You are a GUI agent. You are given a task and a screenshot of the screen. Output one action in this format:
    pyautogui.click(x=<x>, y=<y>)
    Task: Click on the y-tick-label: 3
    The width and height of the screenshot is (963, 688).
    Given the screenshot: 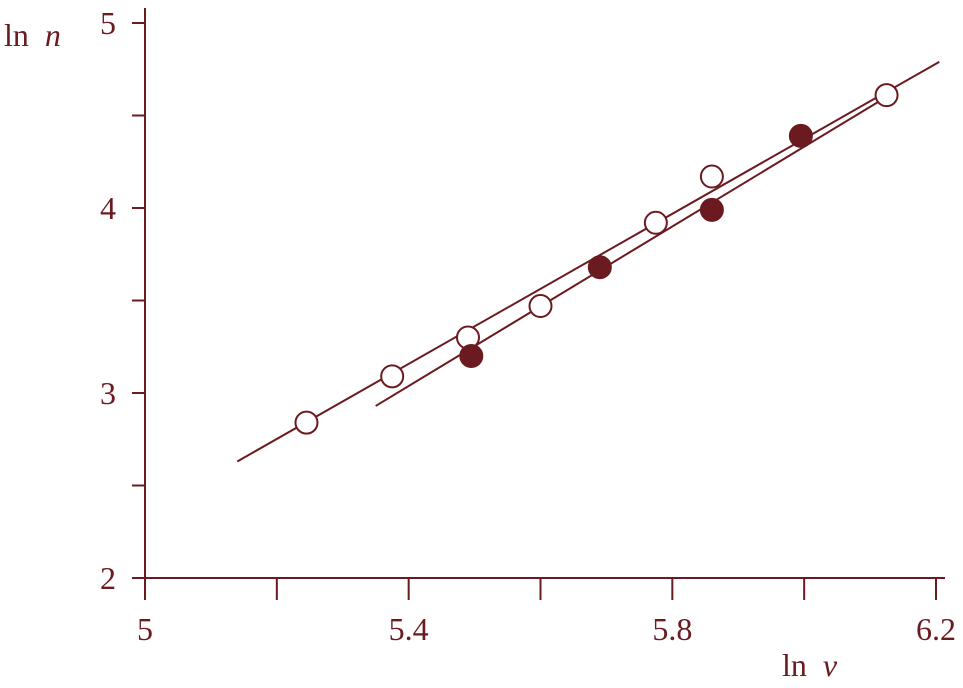 What is the action you would take?
    pyautogui.click(x=108, y=393)
    